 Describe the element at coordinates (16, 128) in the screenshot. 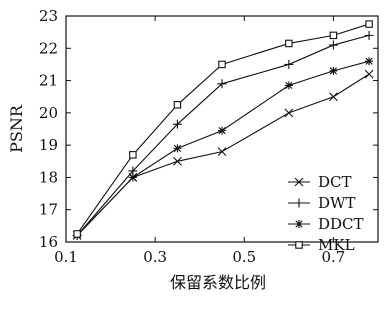

I see `y-axis-label: PSNR` at that location.